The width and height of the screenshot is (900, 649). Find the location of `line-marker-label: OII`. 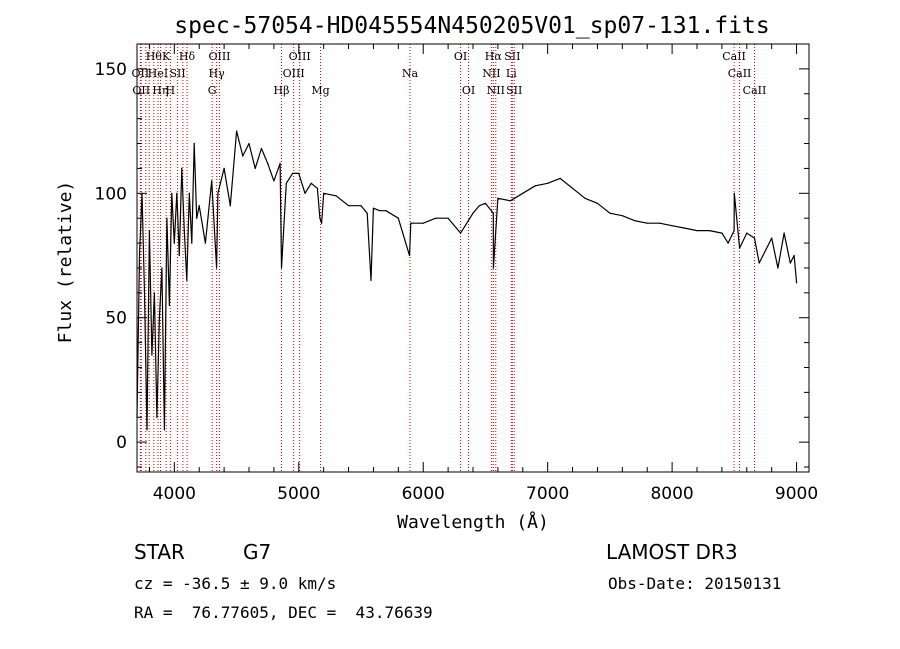

line-marker-label: OII is located at coordinates (141, 73).